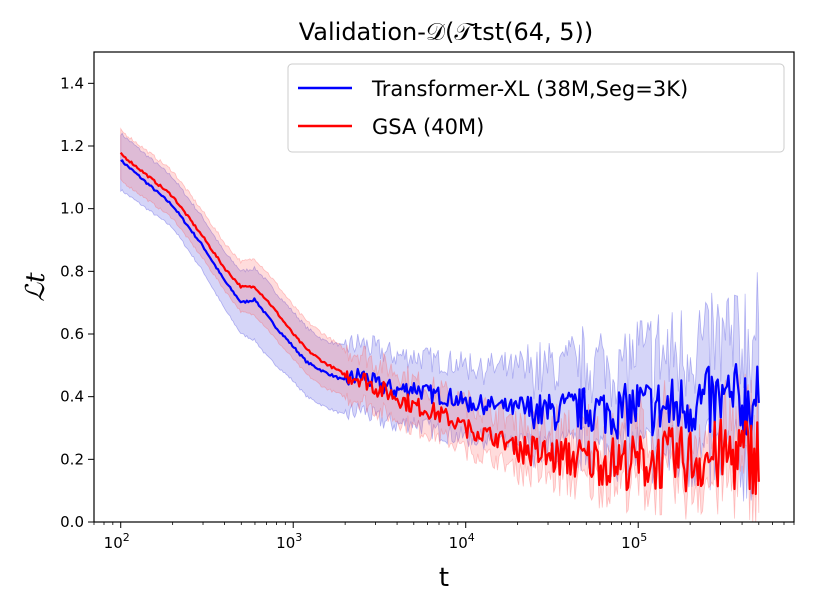  What do you see at coordinates (72, 397) in the screenshot?
I see `y-tick-label: 0.4` at bounding box center [72, 397].